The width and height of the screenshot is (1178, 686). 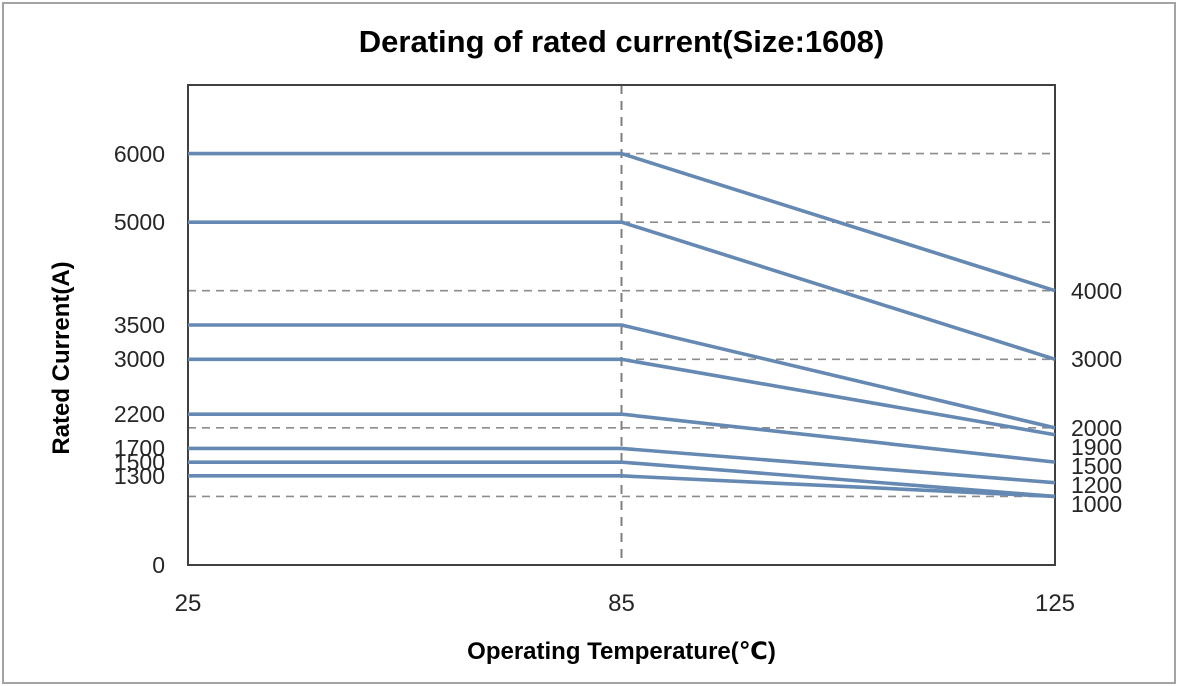 I want to click on series-line-2200a-part, so click(x=622, y=438).